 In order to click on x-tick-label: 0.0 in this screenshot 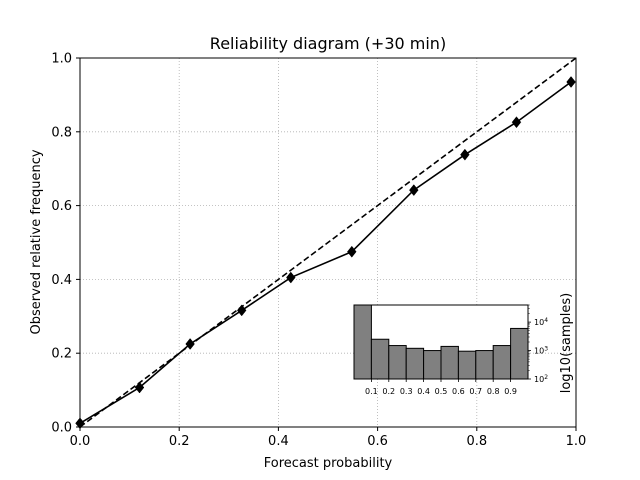, I will do `click(80, 441)`.